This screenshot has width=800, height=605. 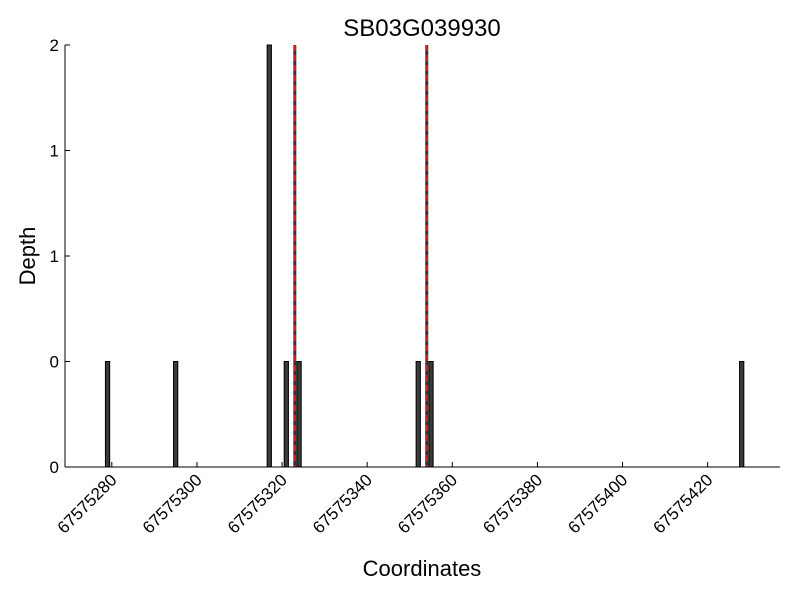 I want to click on x-tick-label: 67575420, so click(x=683, y=503).